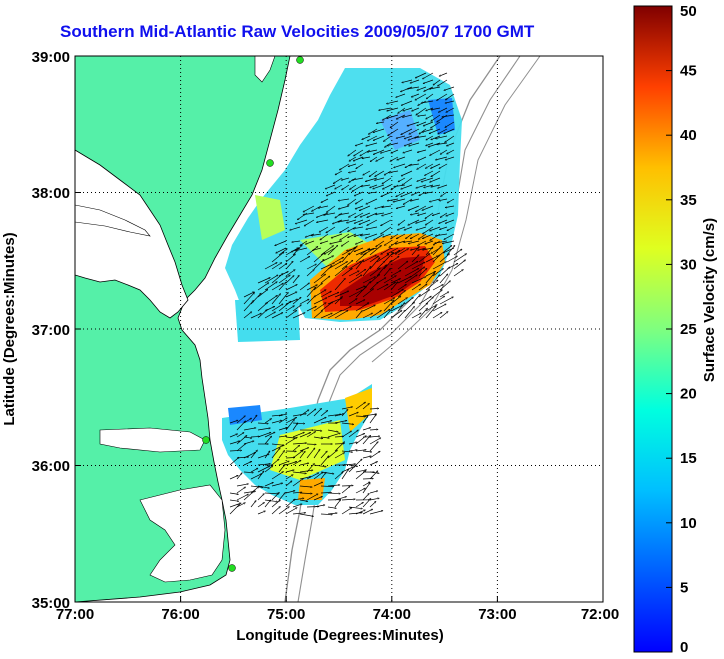 Image resolution: width=724 pixels, height=659 pixels. Describe the element at coordinates (600, 614) in the screenshot. I see `x-tick-label: 72:00` at that location.